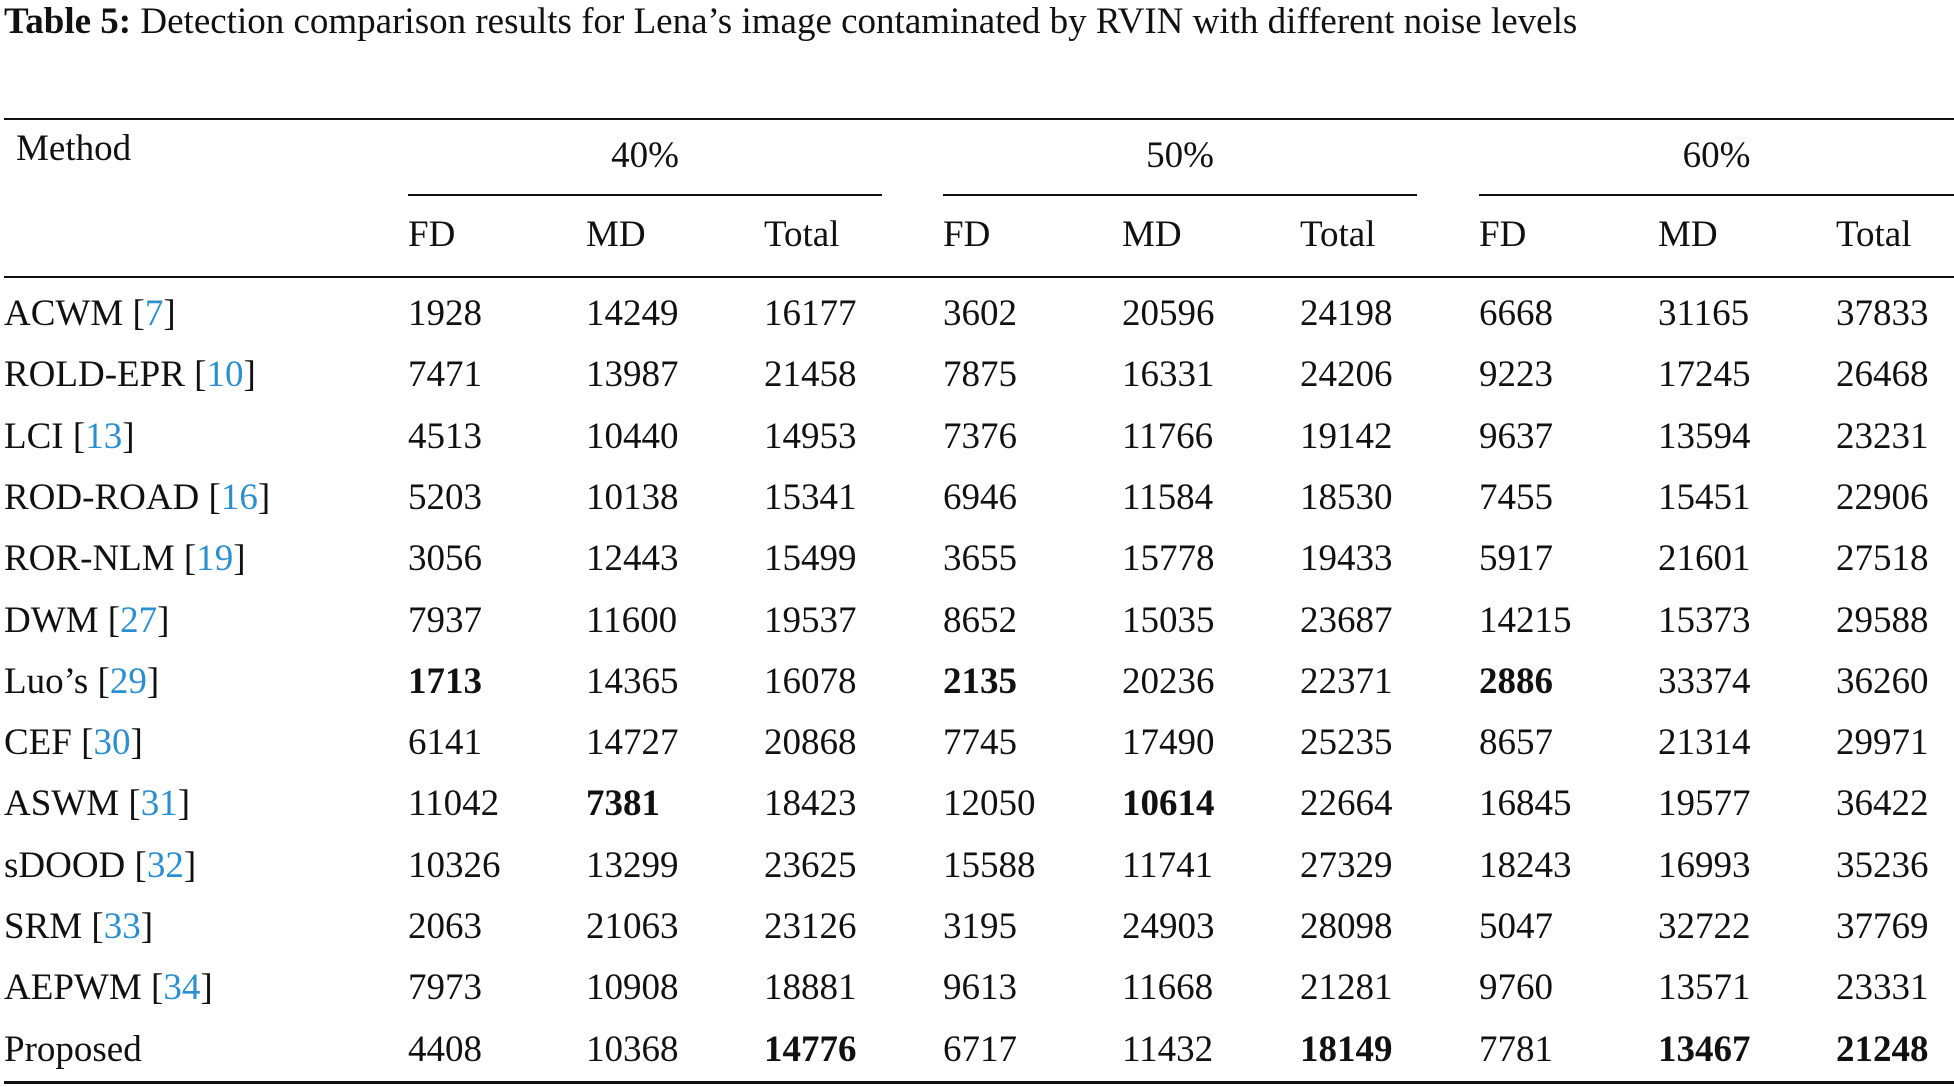  What do you see at coordinates (239, 497) in the screenshot?
I see `citation-link: 16` at bounding box center [239, 497].